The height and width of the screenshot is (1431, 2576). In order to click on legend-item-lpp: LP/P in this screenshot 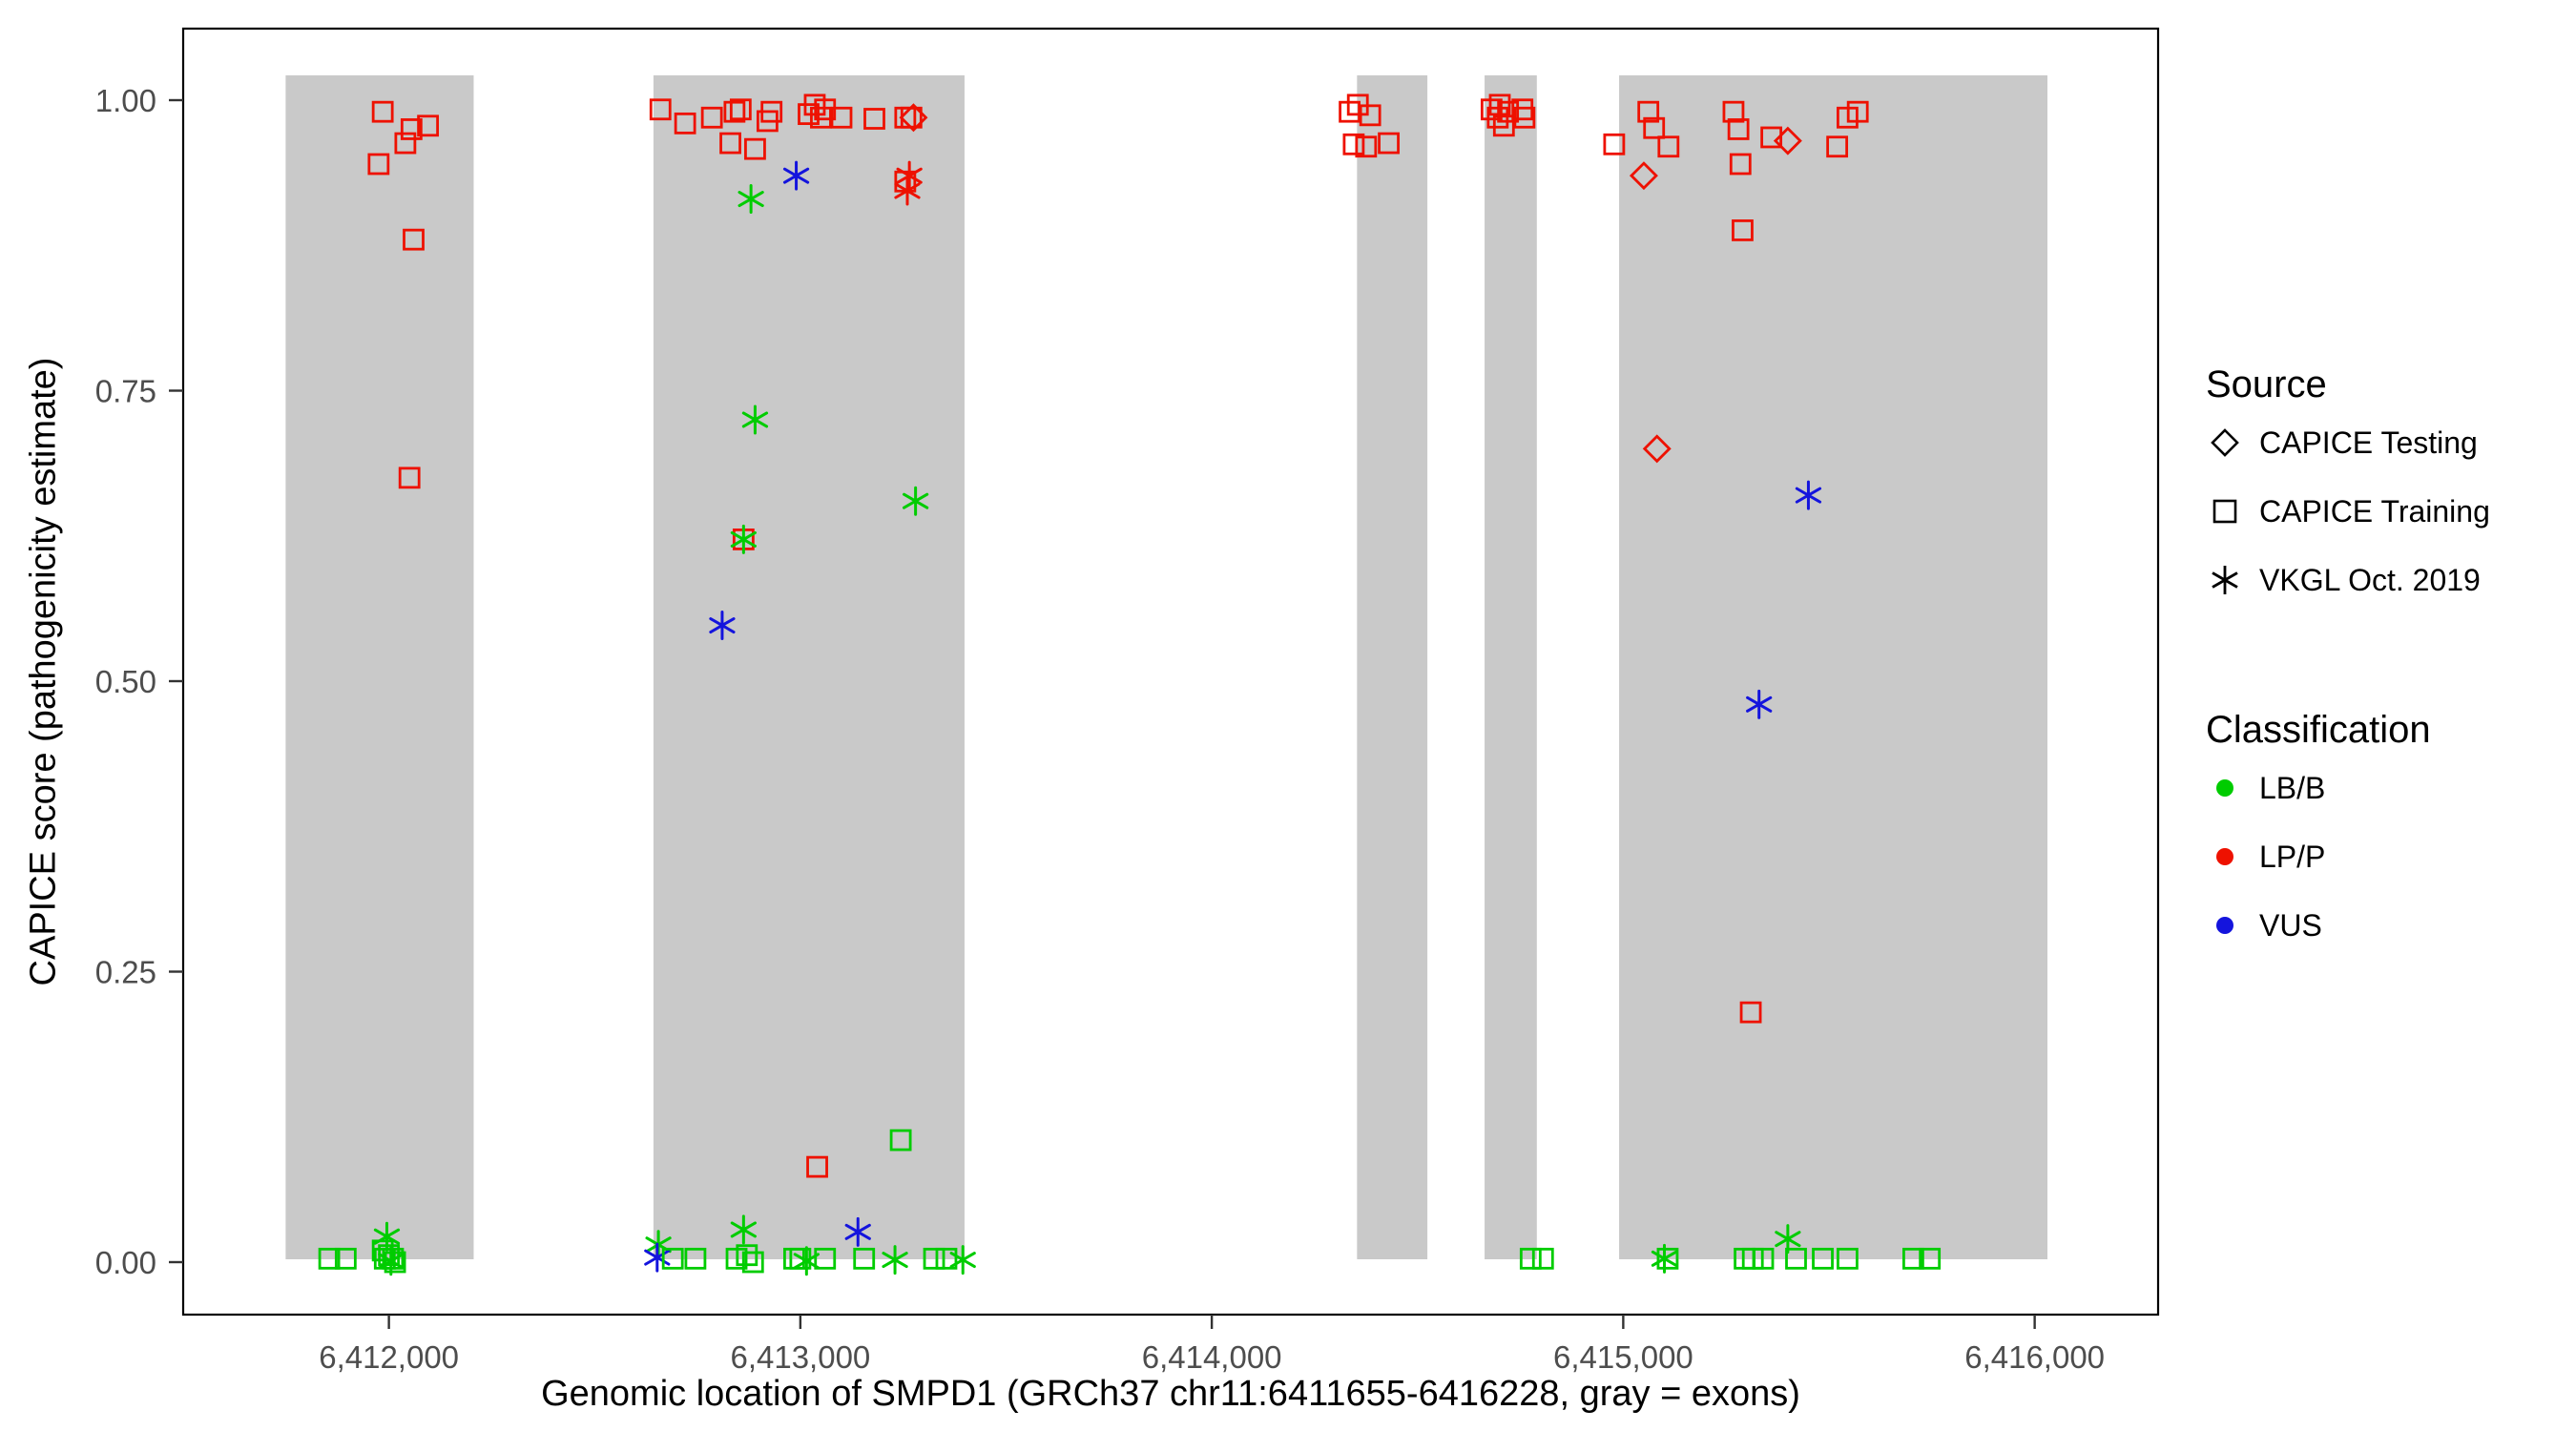, I will do `click(2348, 856)`.